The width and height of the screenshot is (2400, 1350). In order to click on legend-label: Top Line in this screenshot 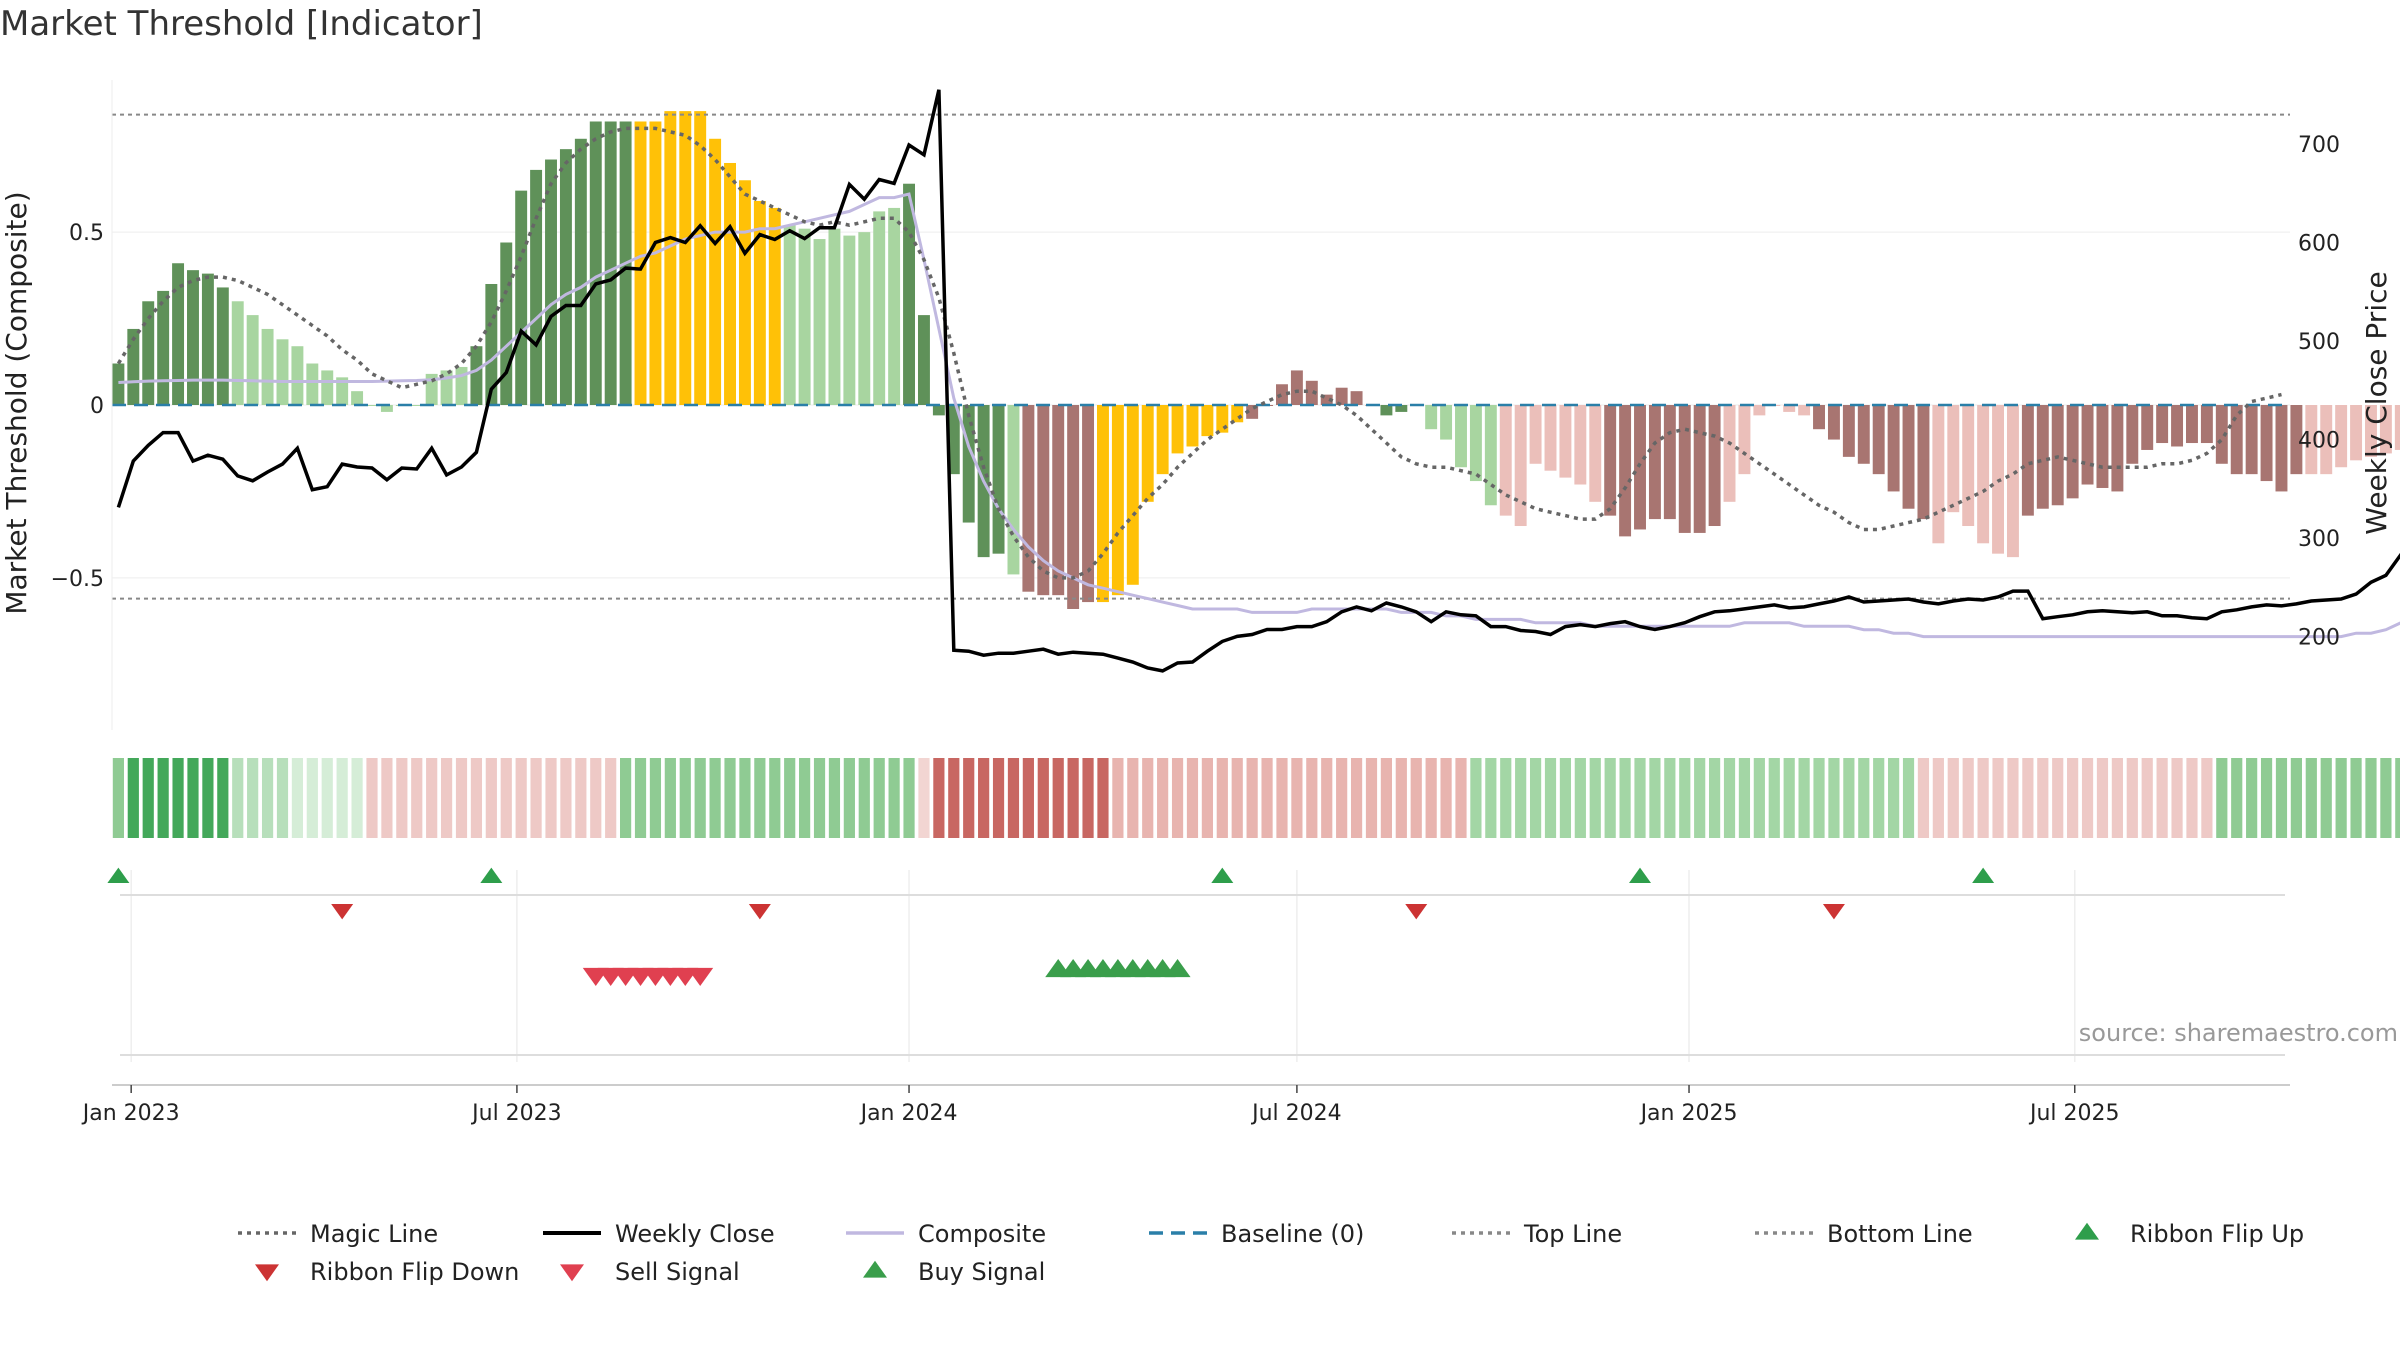, I will do `click(1572, 1234)`.